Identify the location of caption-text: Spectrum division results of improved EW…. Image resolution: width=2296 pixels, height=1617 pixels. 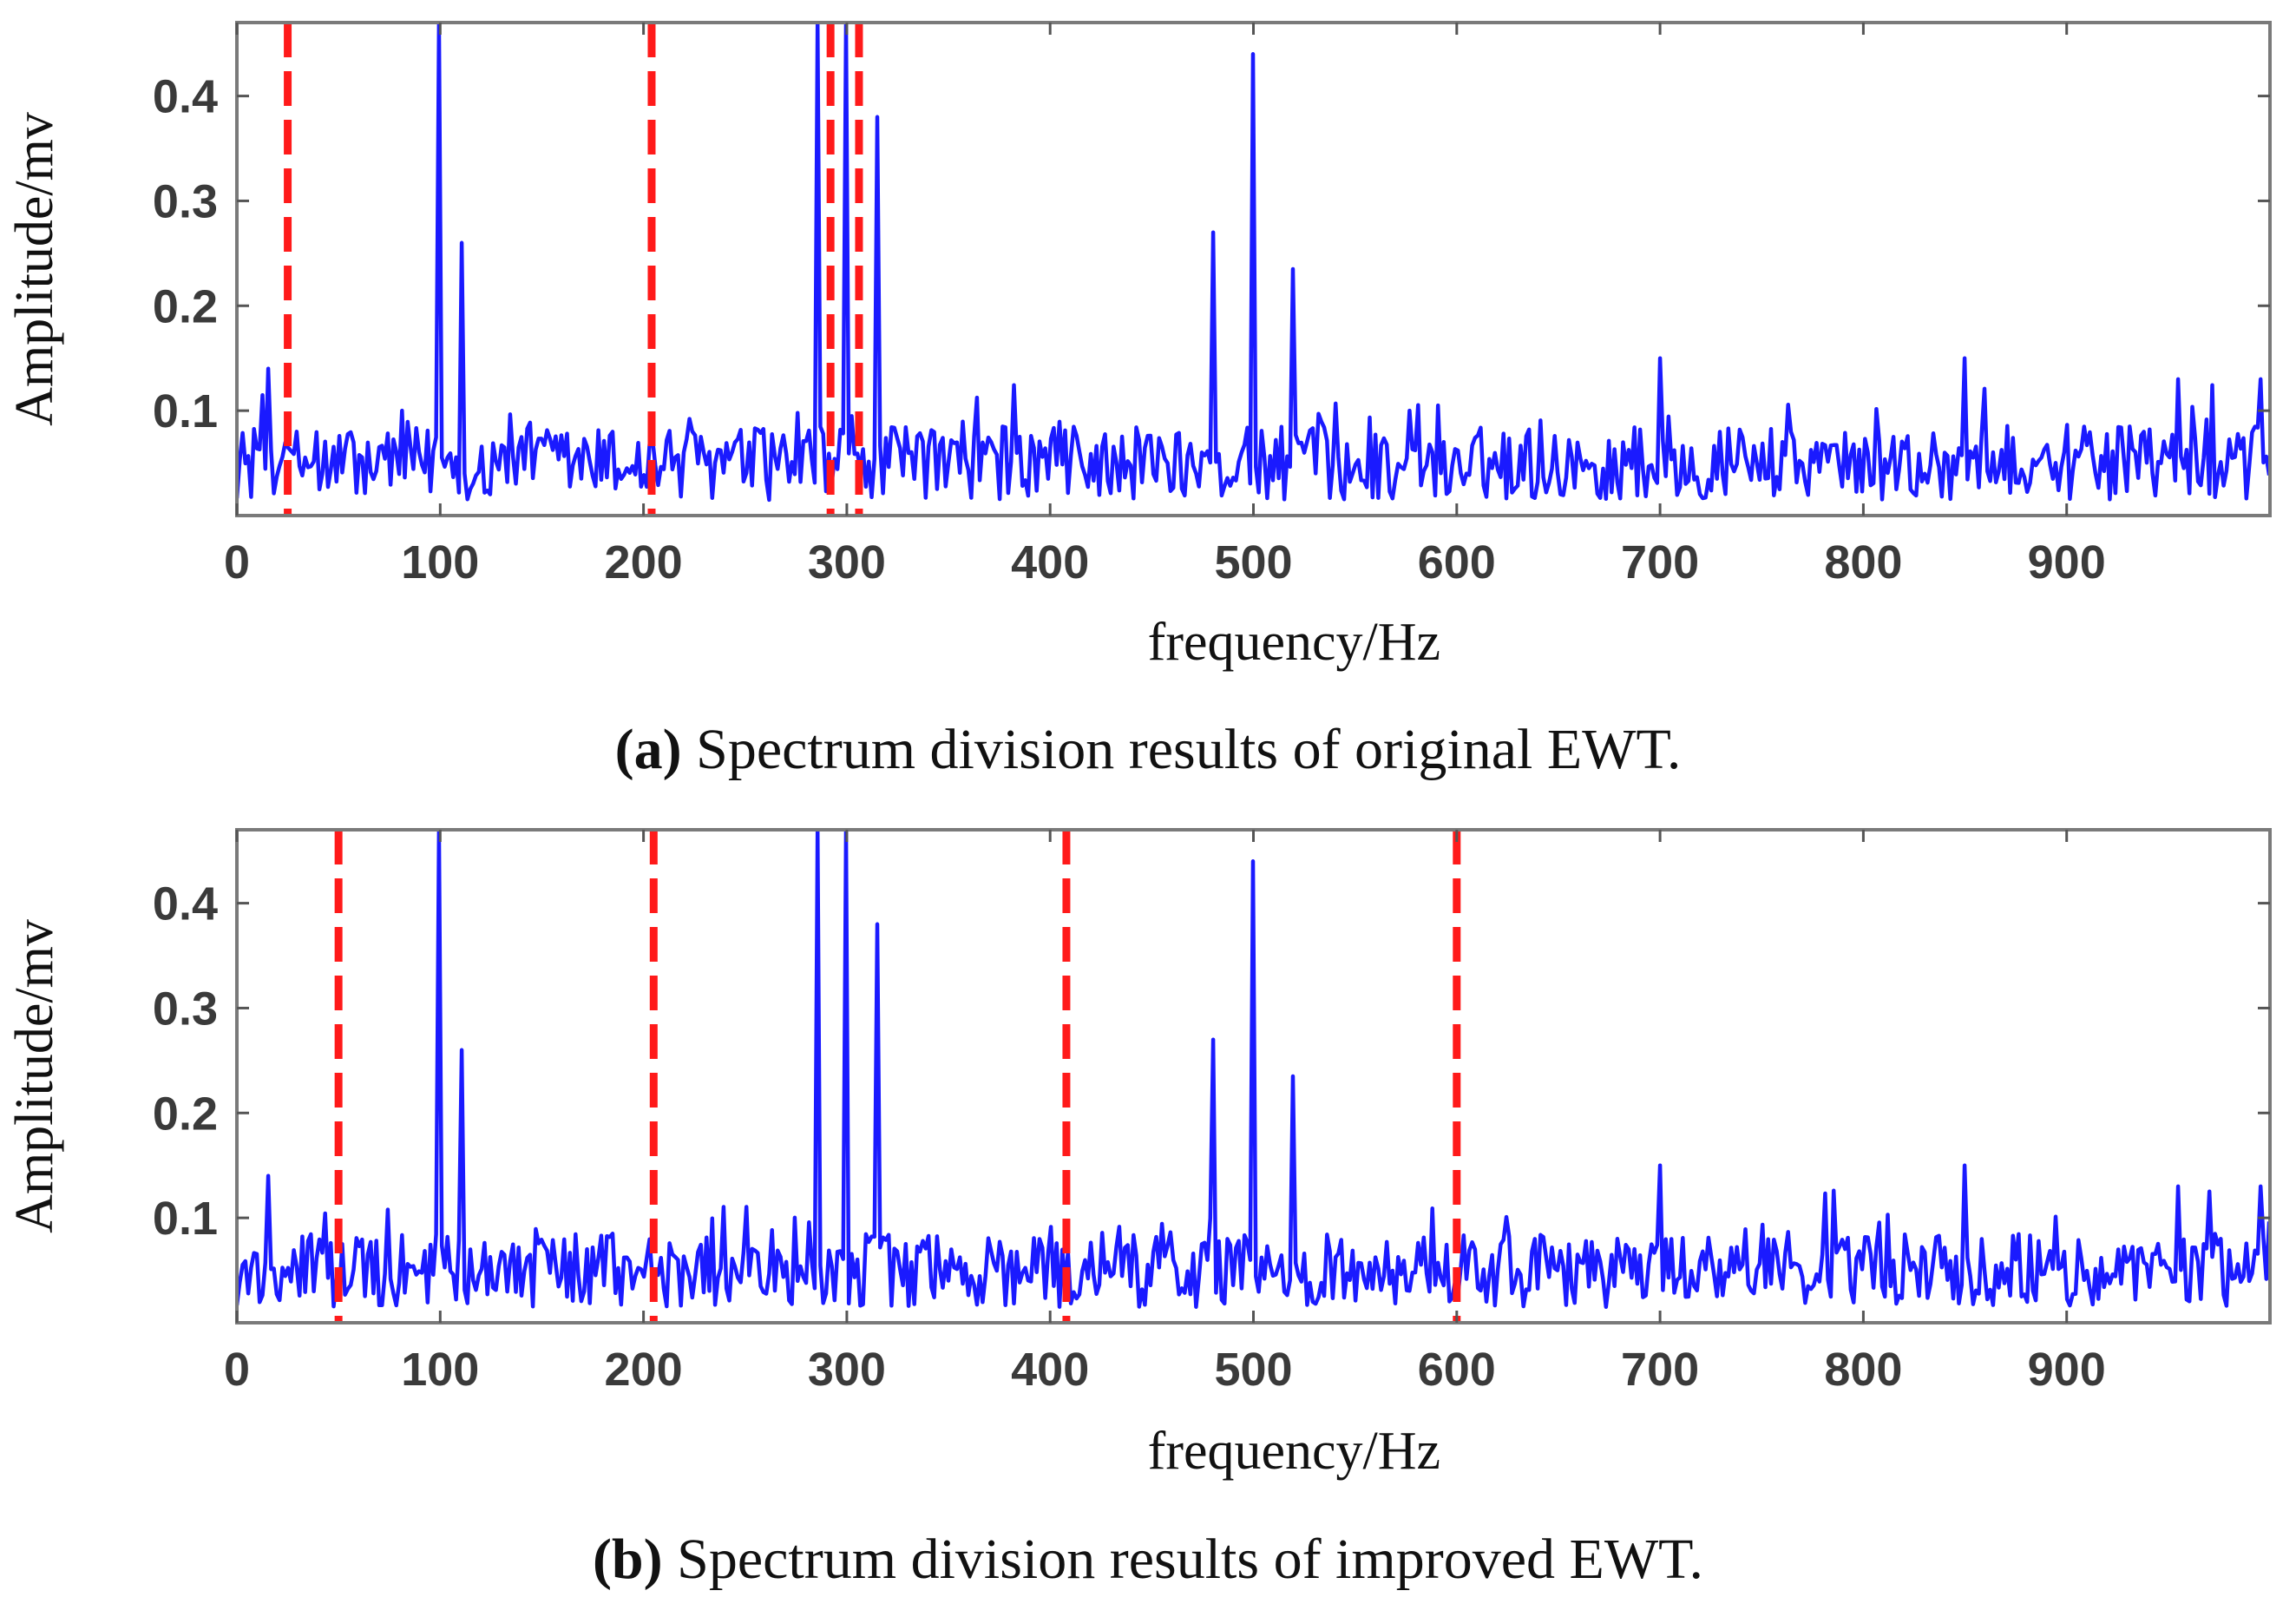
(1183, 1559).